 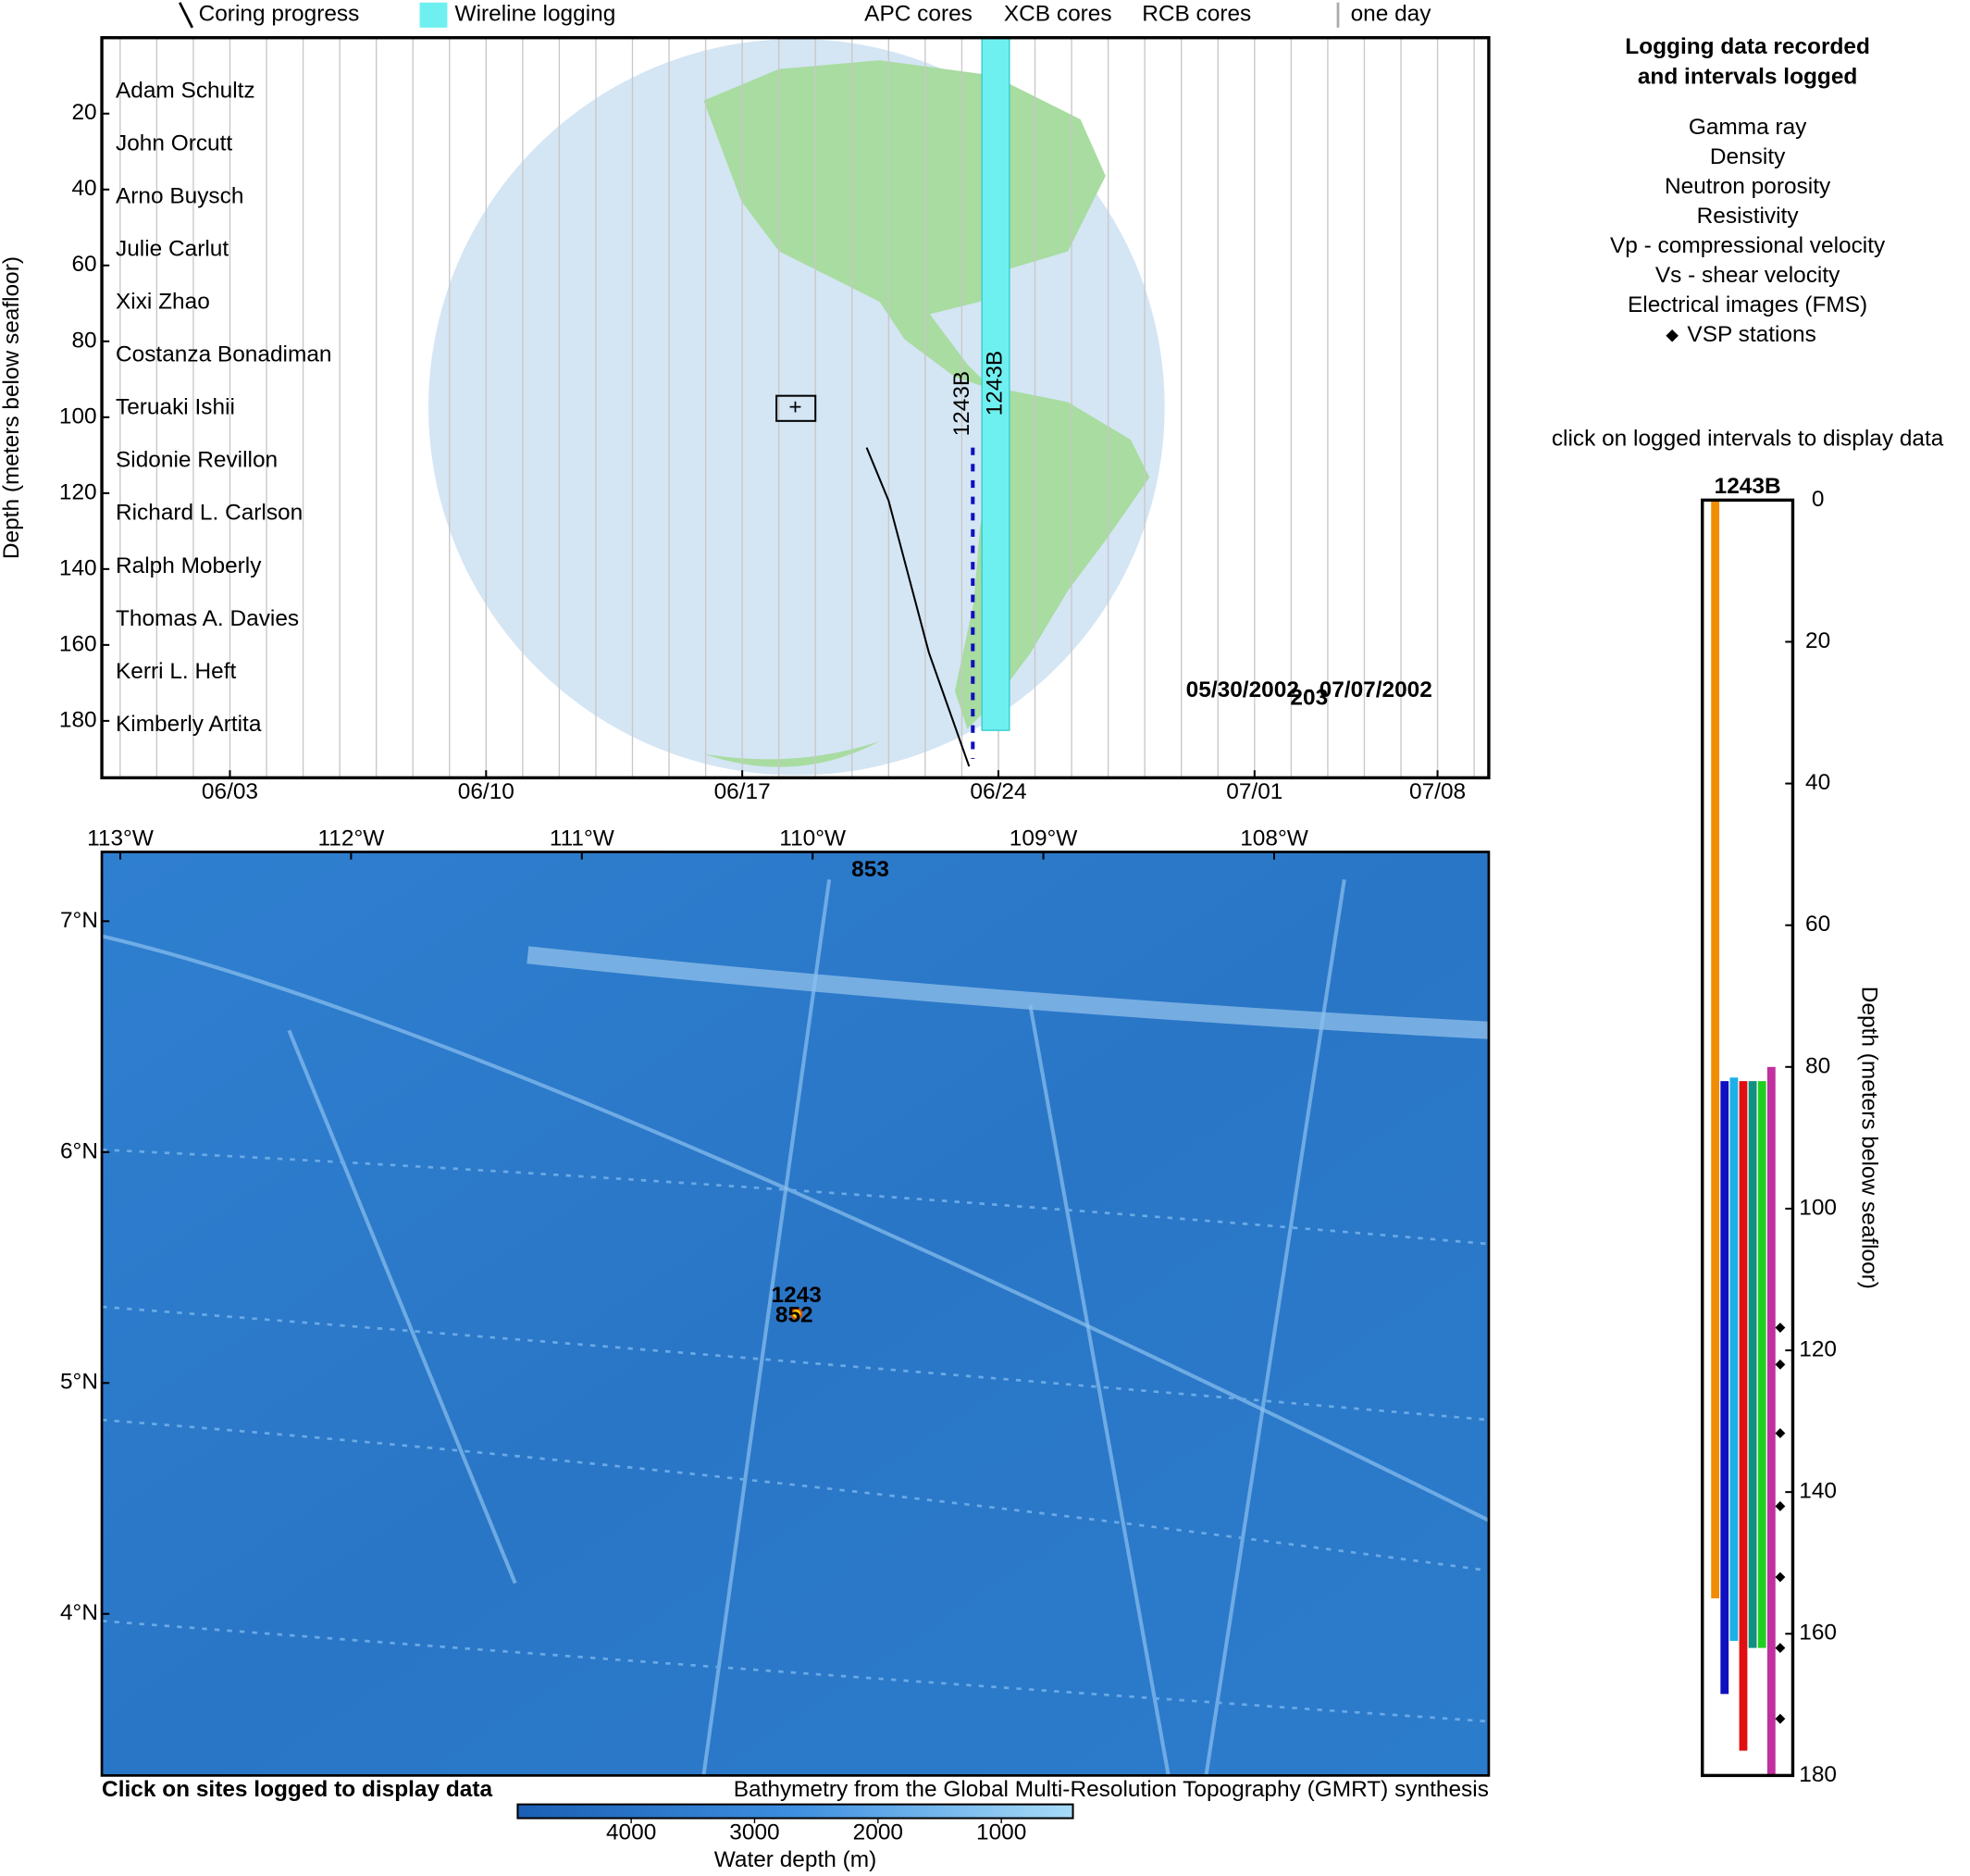 What do you see at coordinates (180, 196) in the screenshot?
I see `scientist-name: Arno Buysch` at bounding box center [180, 196].